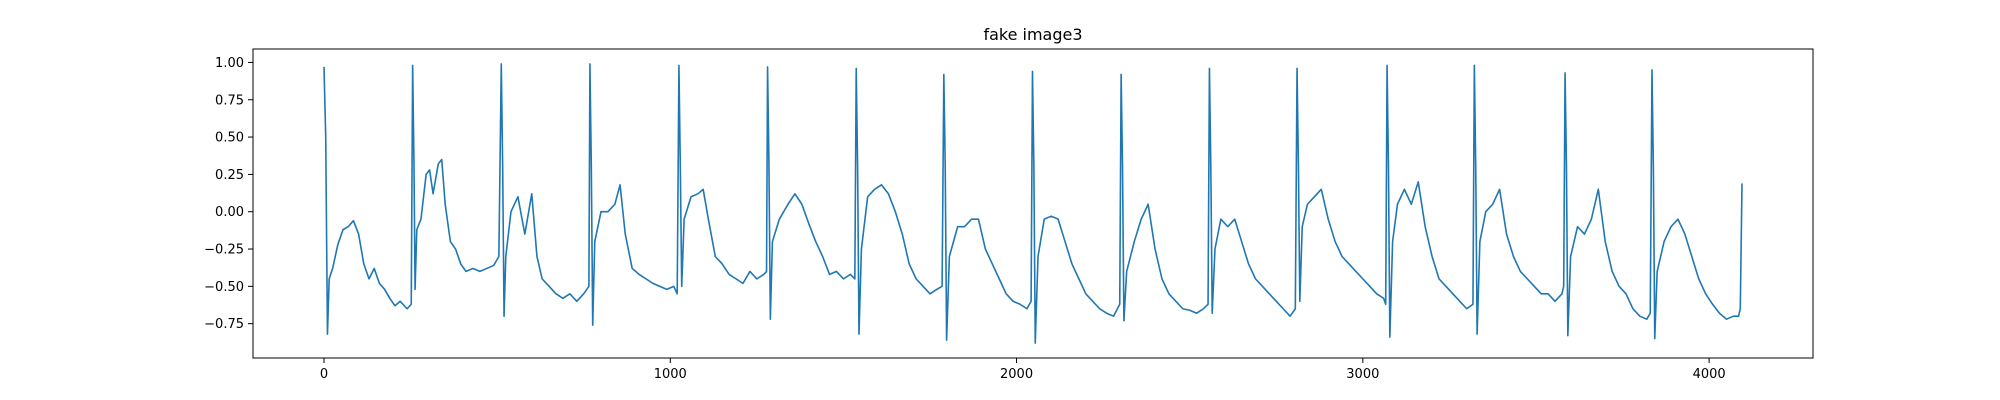 The image size is (2000, 400). I want to click on x-axis: 0 1000 2000 3000 4000, so click(1023, 370).